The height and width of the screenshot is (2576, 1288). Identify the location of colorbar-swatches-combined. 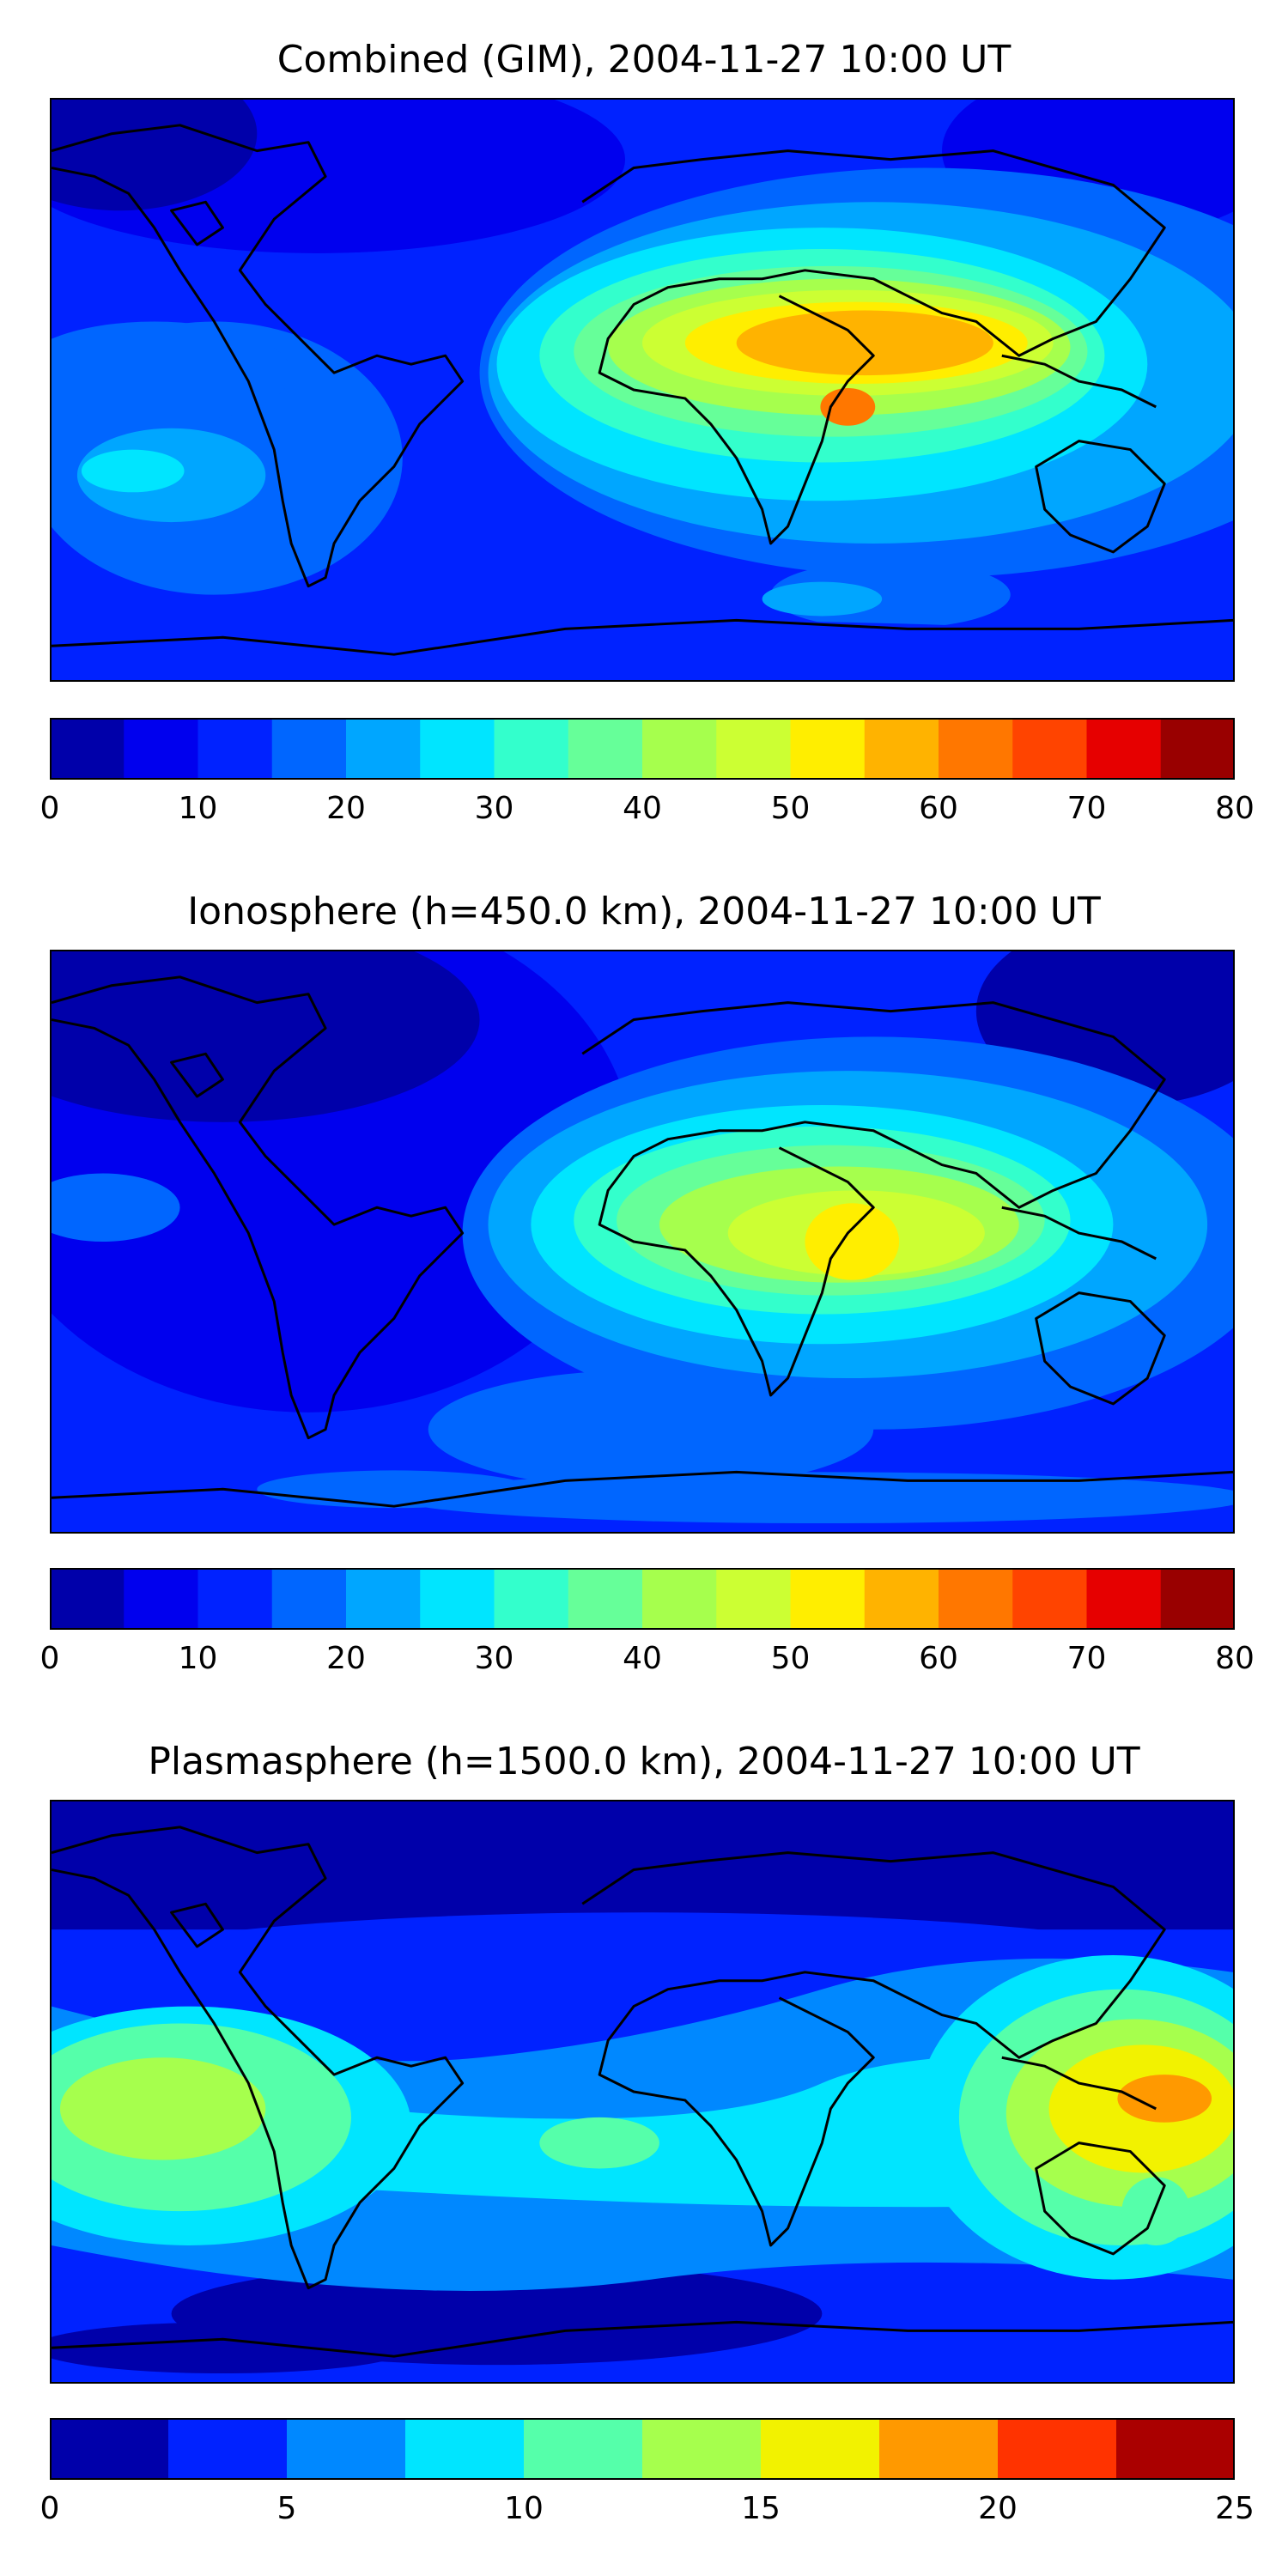
(642, 749).